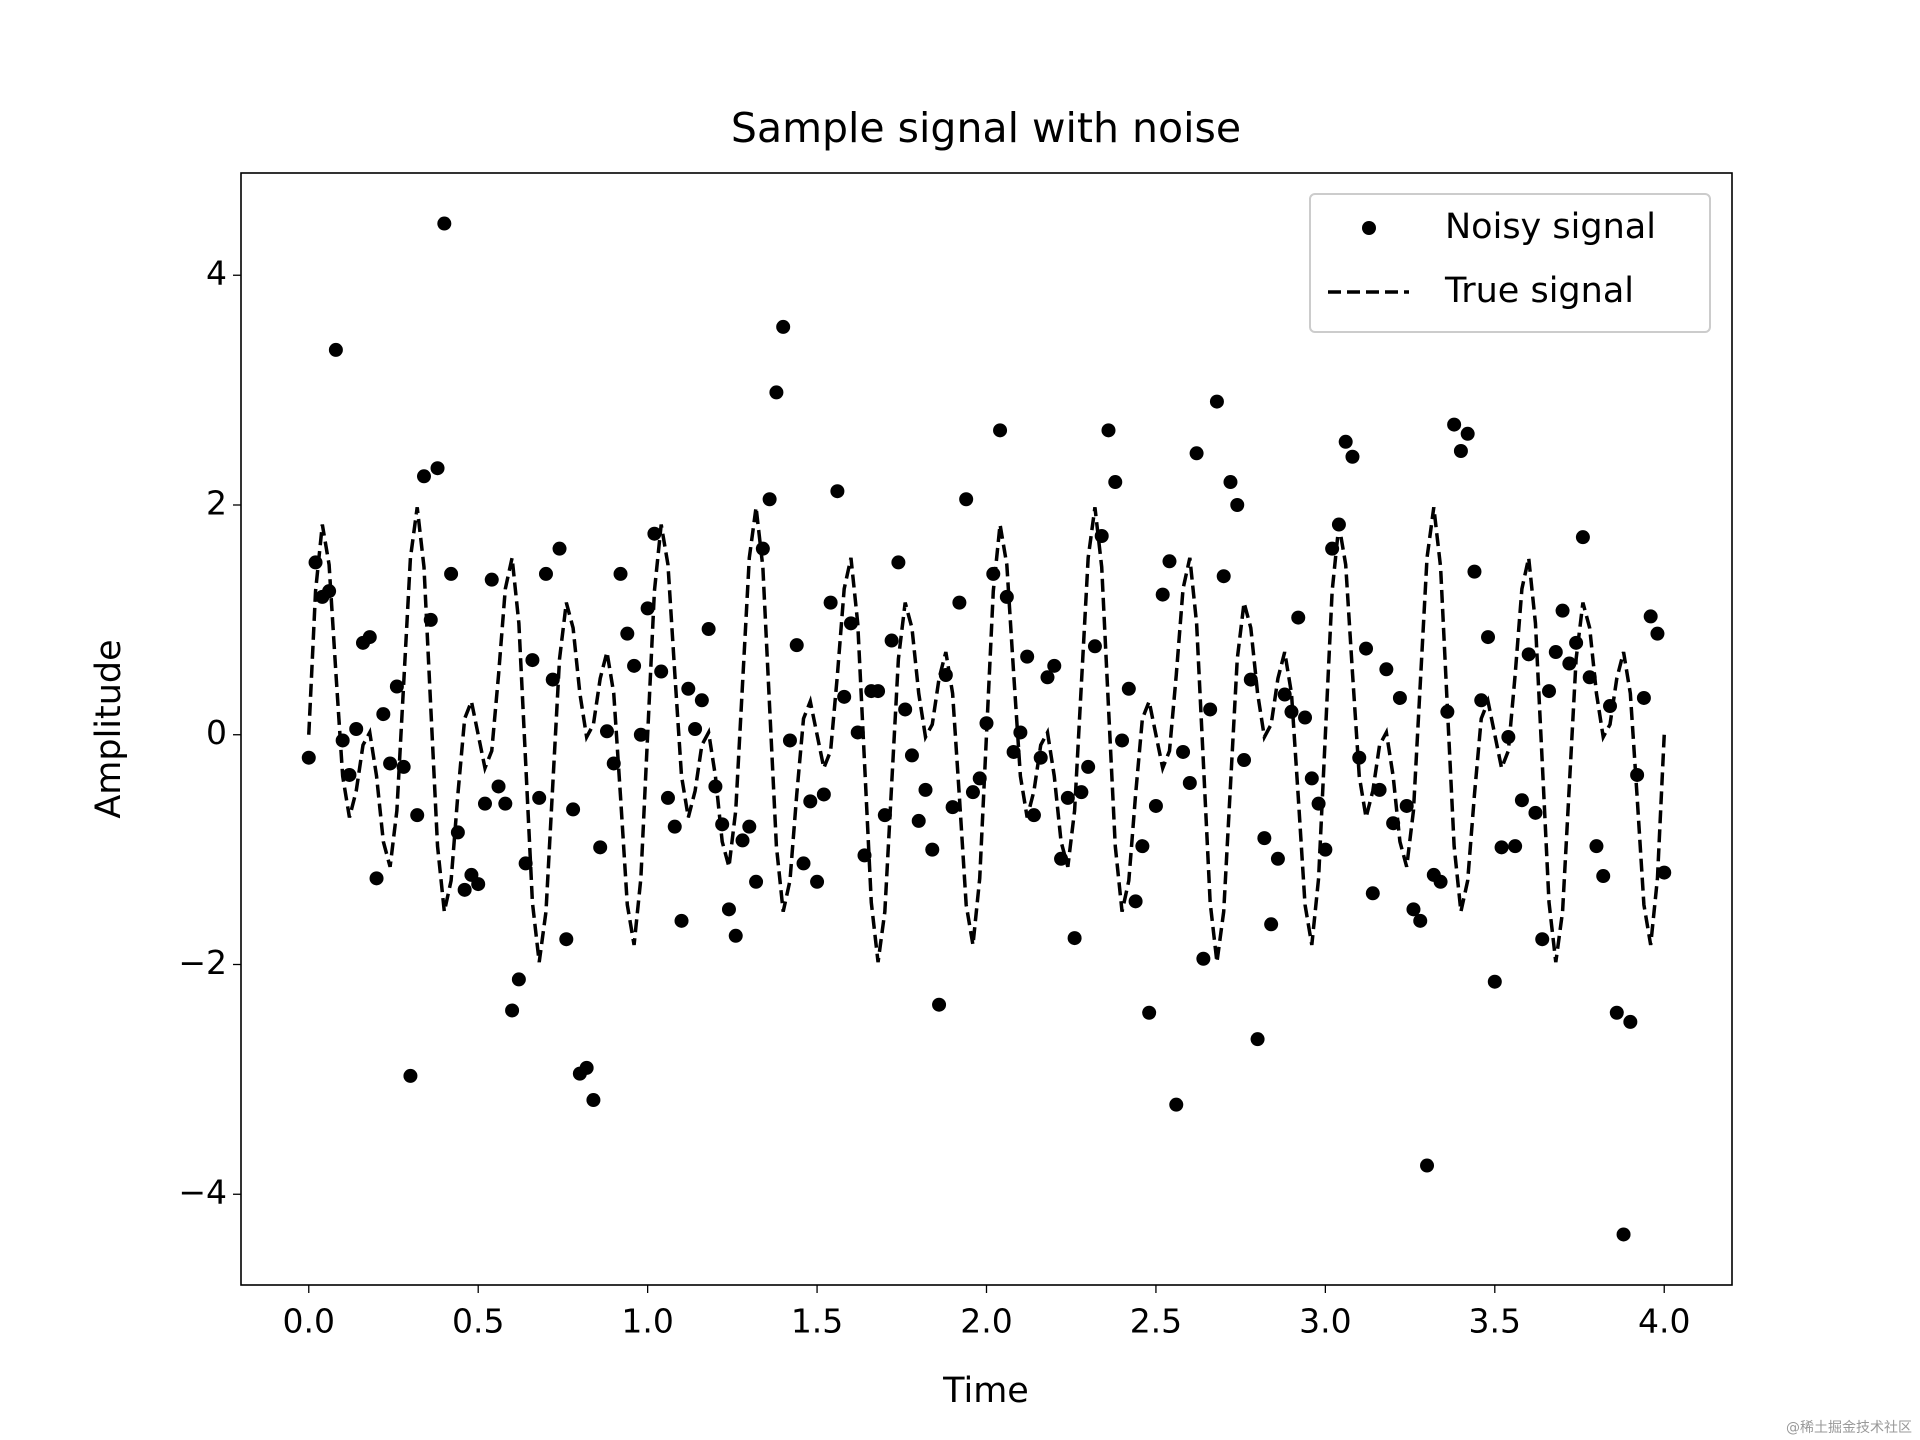 Image resolution: width=1920 pixels, height=1440 pixels. Describe the element at coordinates (309, 1321) in the screenshot. I see `x-tick-label: 0.0` at that location.